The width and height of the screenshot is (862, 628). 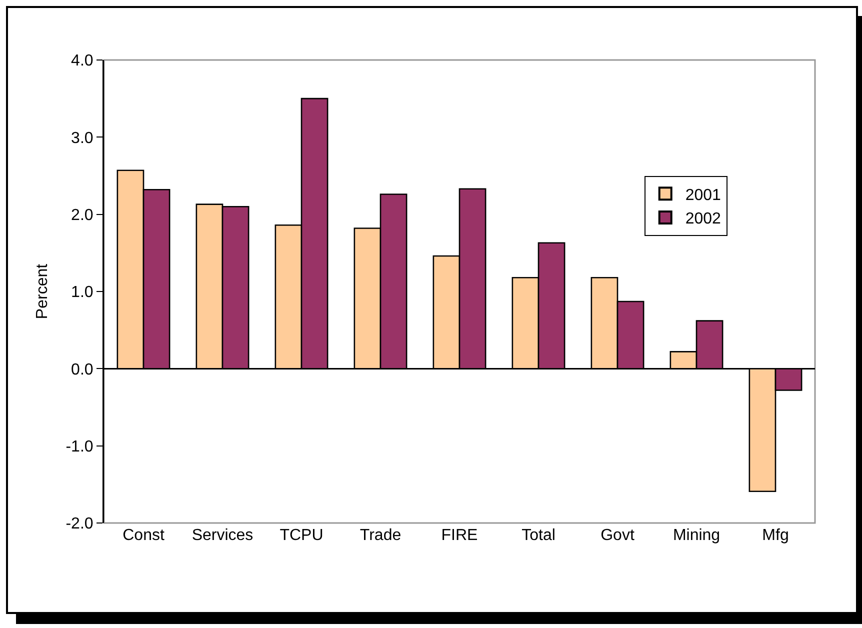 I want to click on y-tick-label: 4.0, so click(x=82, y=61).